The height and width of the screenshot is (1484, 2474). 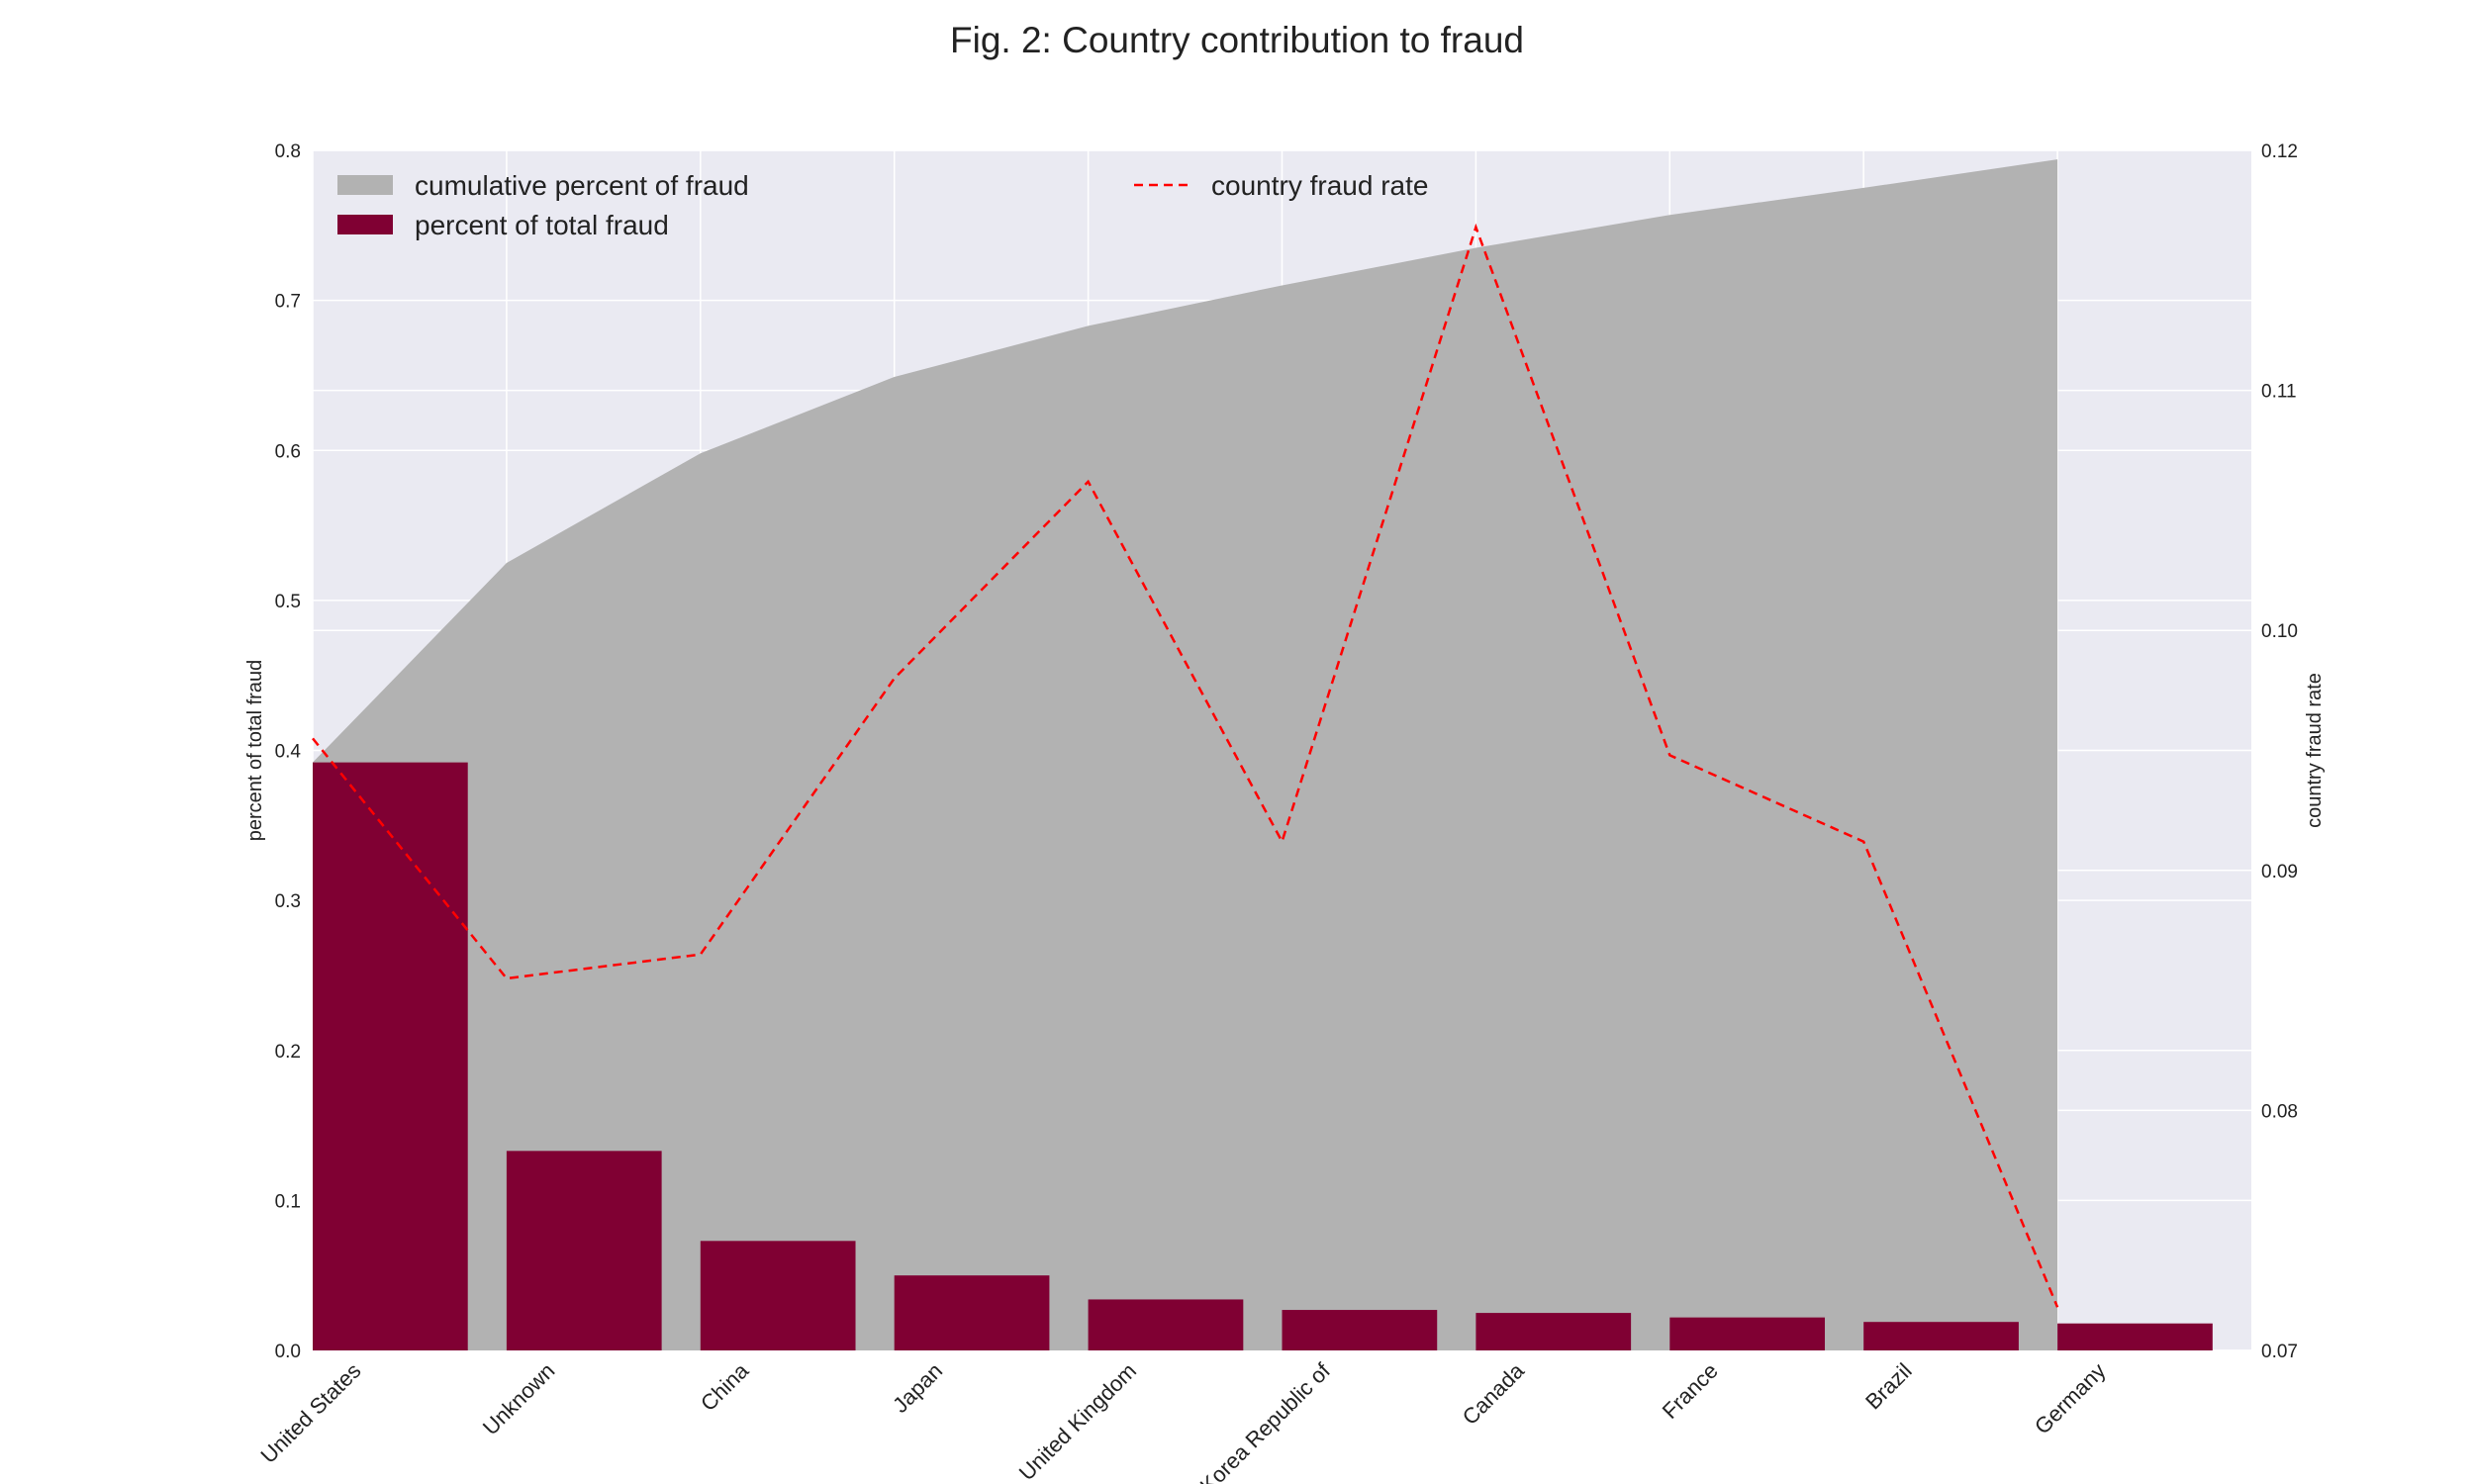 What do you see at coordinates (542, 225) in the screenshot?
I see `legend-label: percent of total fraud` at bounding box center [542, 225].